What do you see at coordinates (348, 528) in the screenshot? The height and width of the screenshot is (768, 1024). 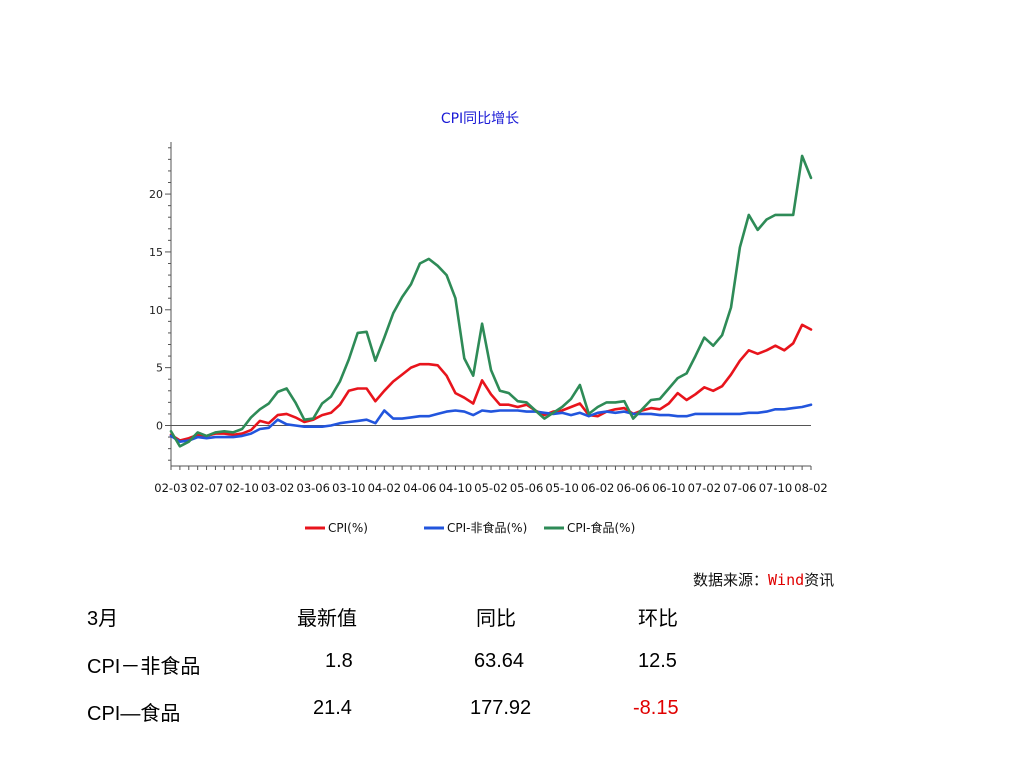 I see `legend-label: CPI(%)` at bounding box center [348, 528].